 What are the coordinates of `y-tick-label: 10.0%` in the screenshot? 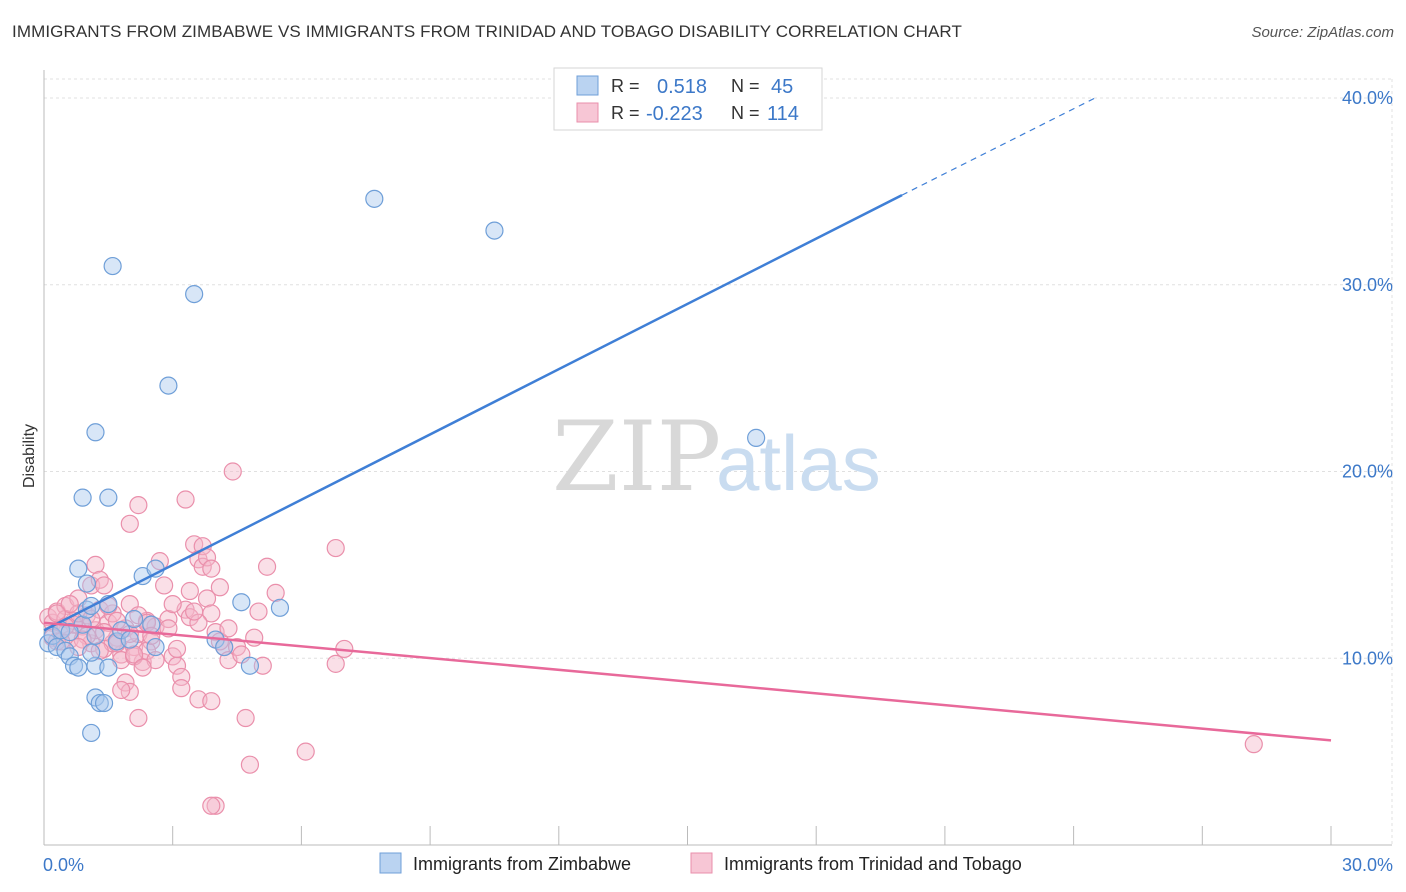 It's located at (1367, 658).